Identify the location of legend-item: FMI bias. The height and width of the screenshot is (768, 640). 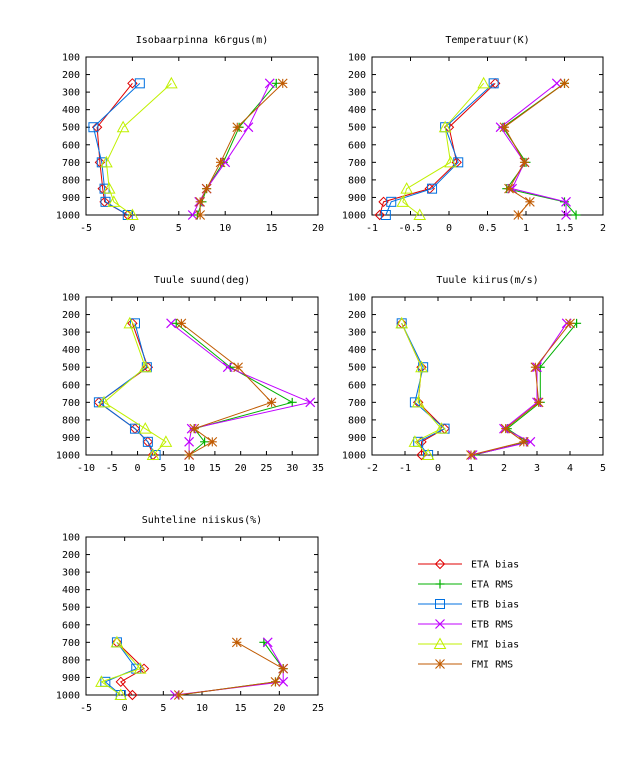
(468, 644).